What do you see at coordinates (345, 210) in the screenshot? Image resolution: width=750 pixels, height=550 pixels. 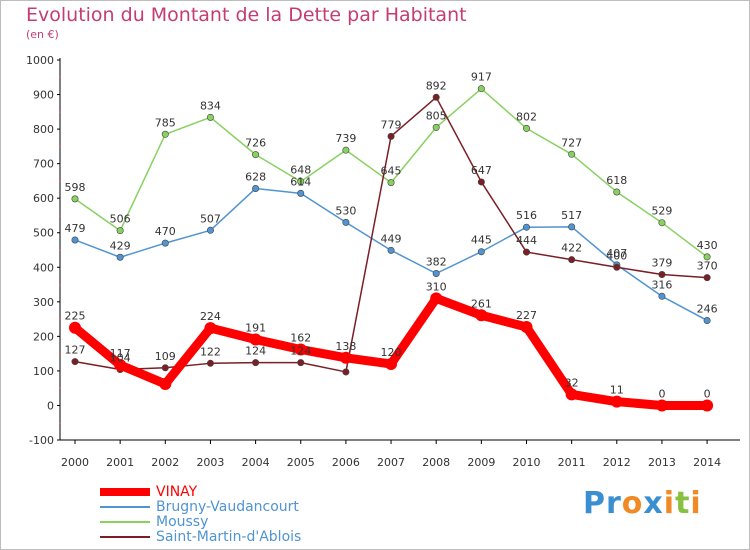 I see `data-label-1: 530` at bounding box center [345, 210].